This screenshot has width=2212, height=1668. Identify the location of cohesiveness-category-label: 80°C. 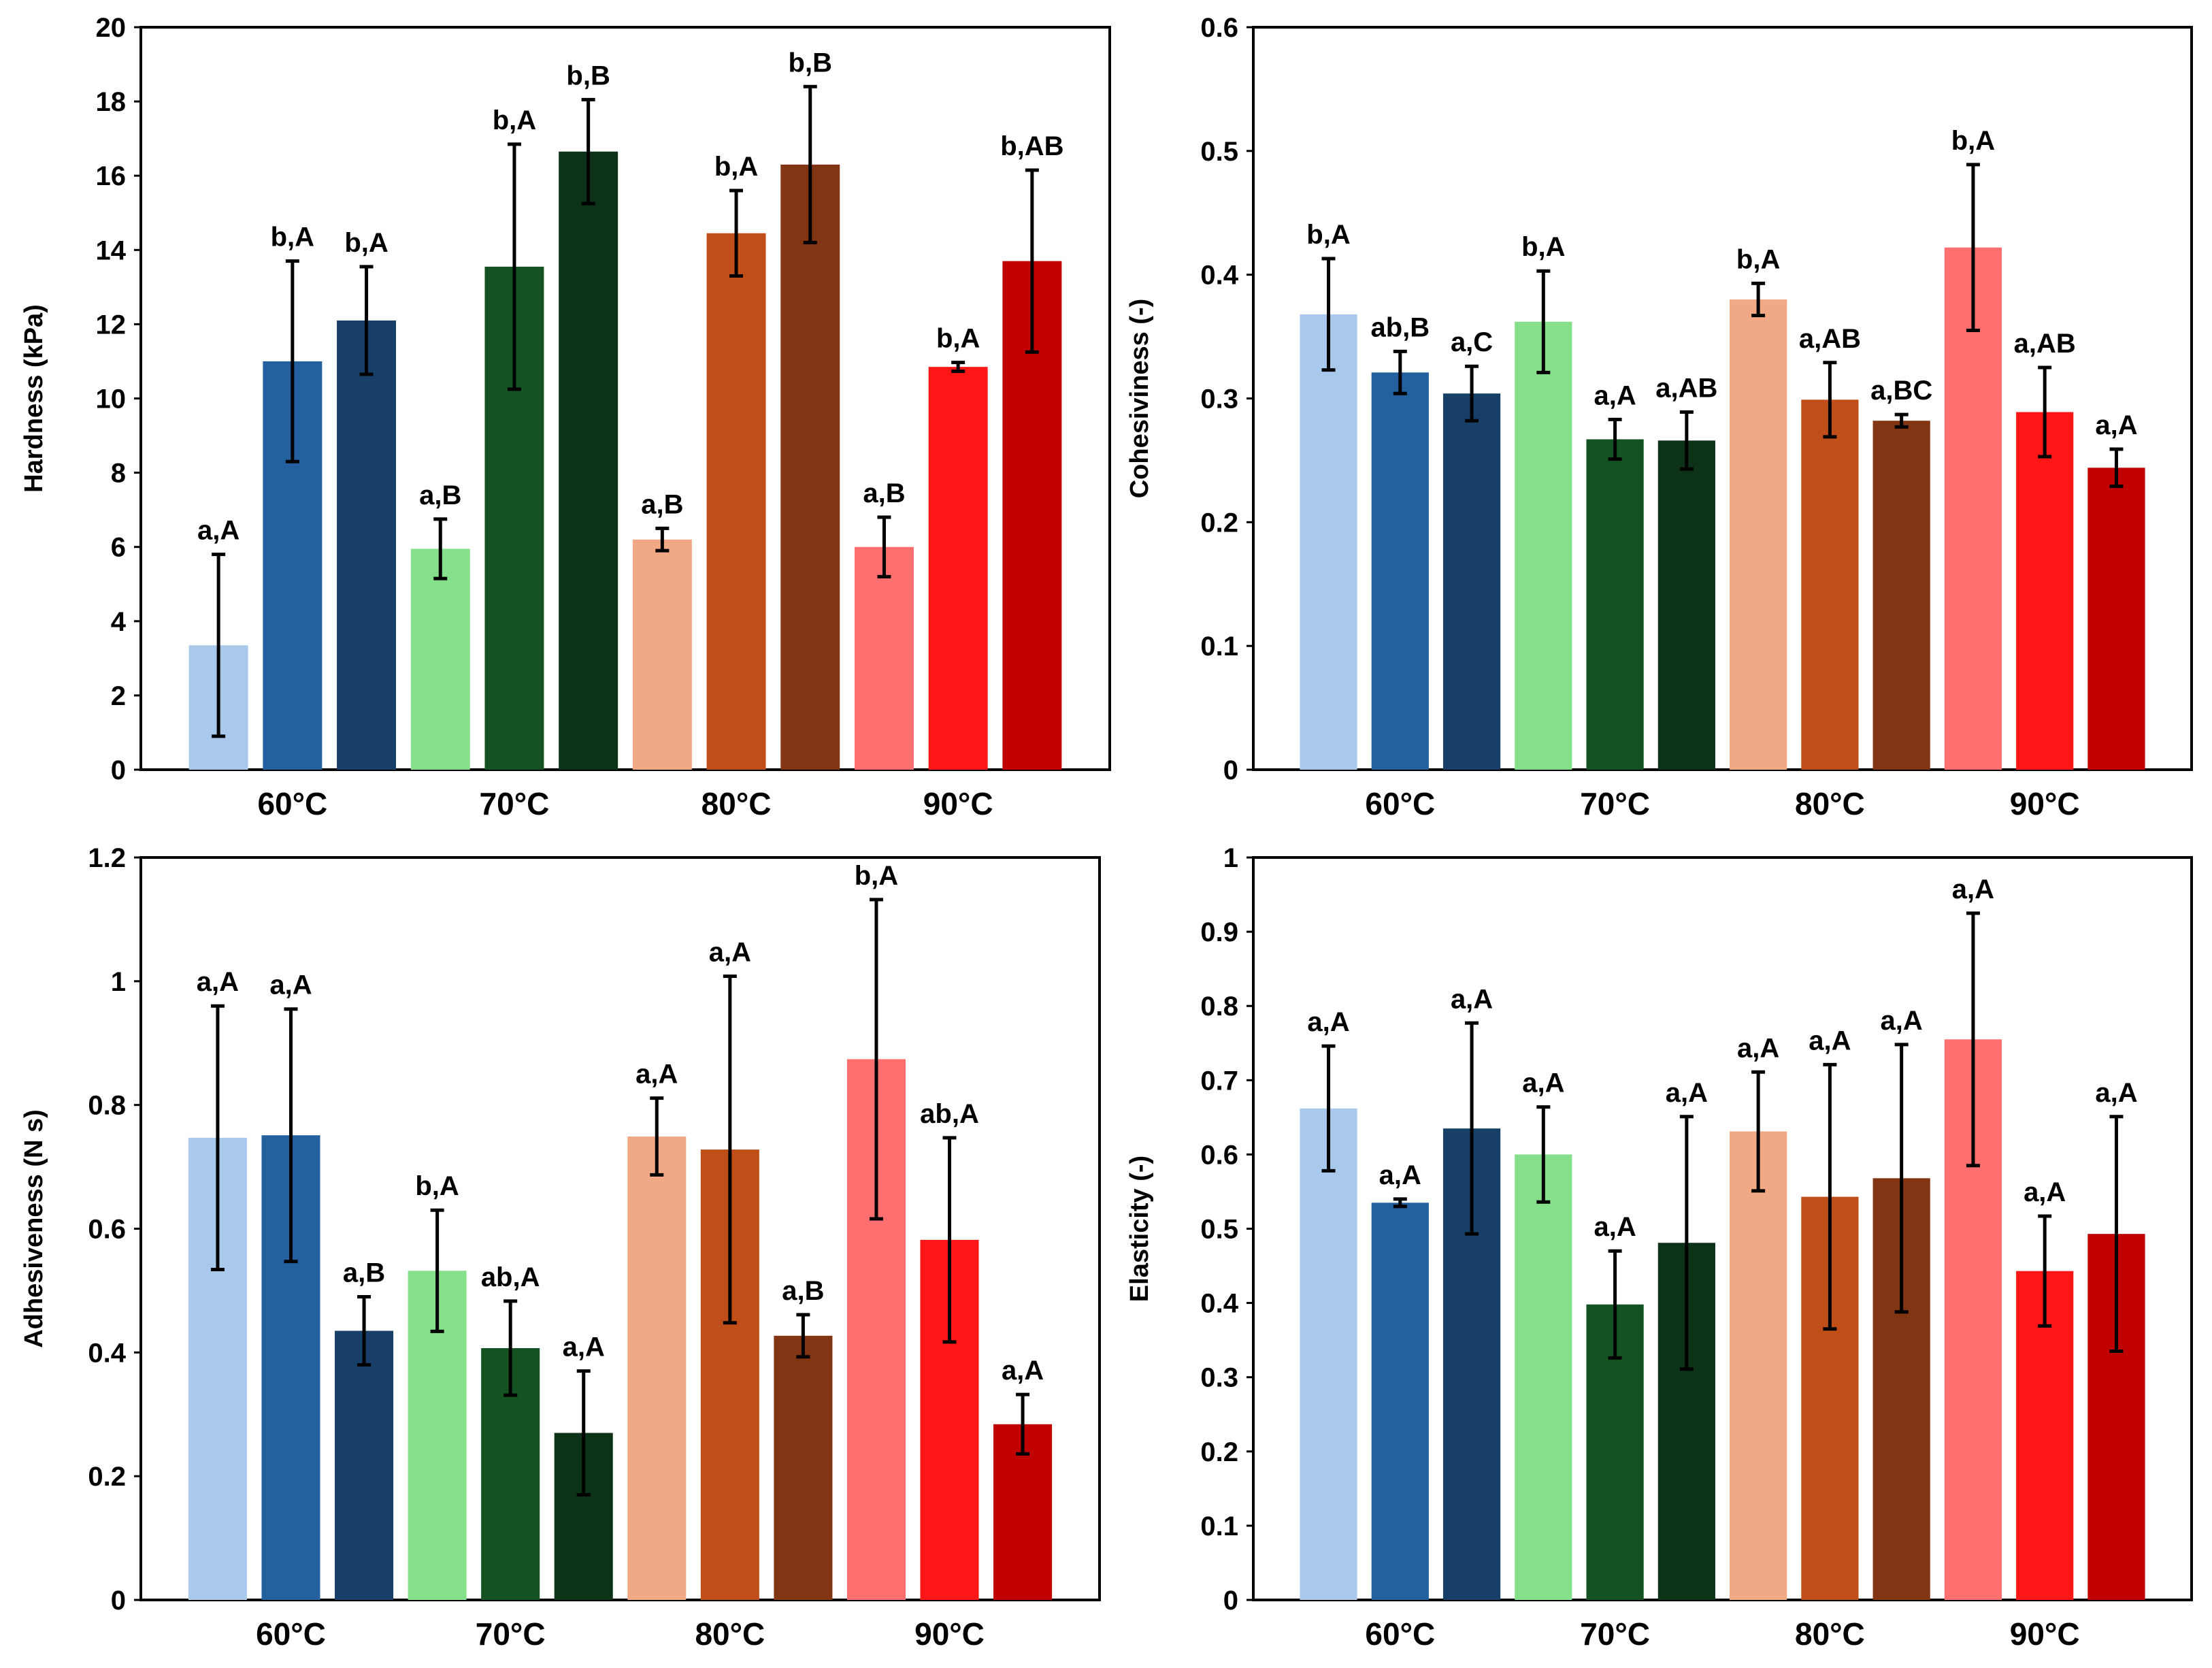
(1830, 803).